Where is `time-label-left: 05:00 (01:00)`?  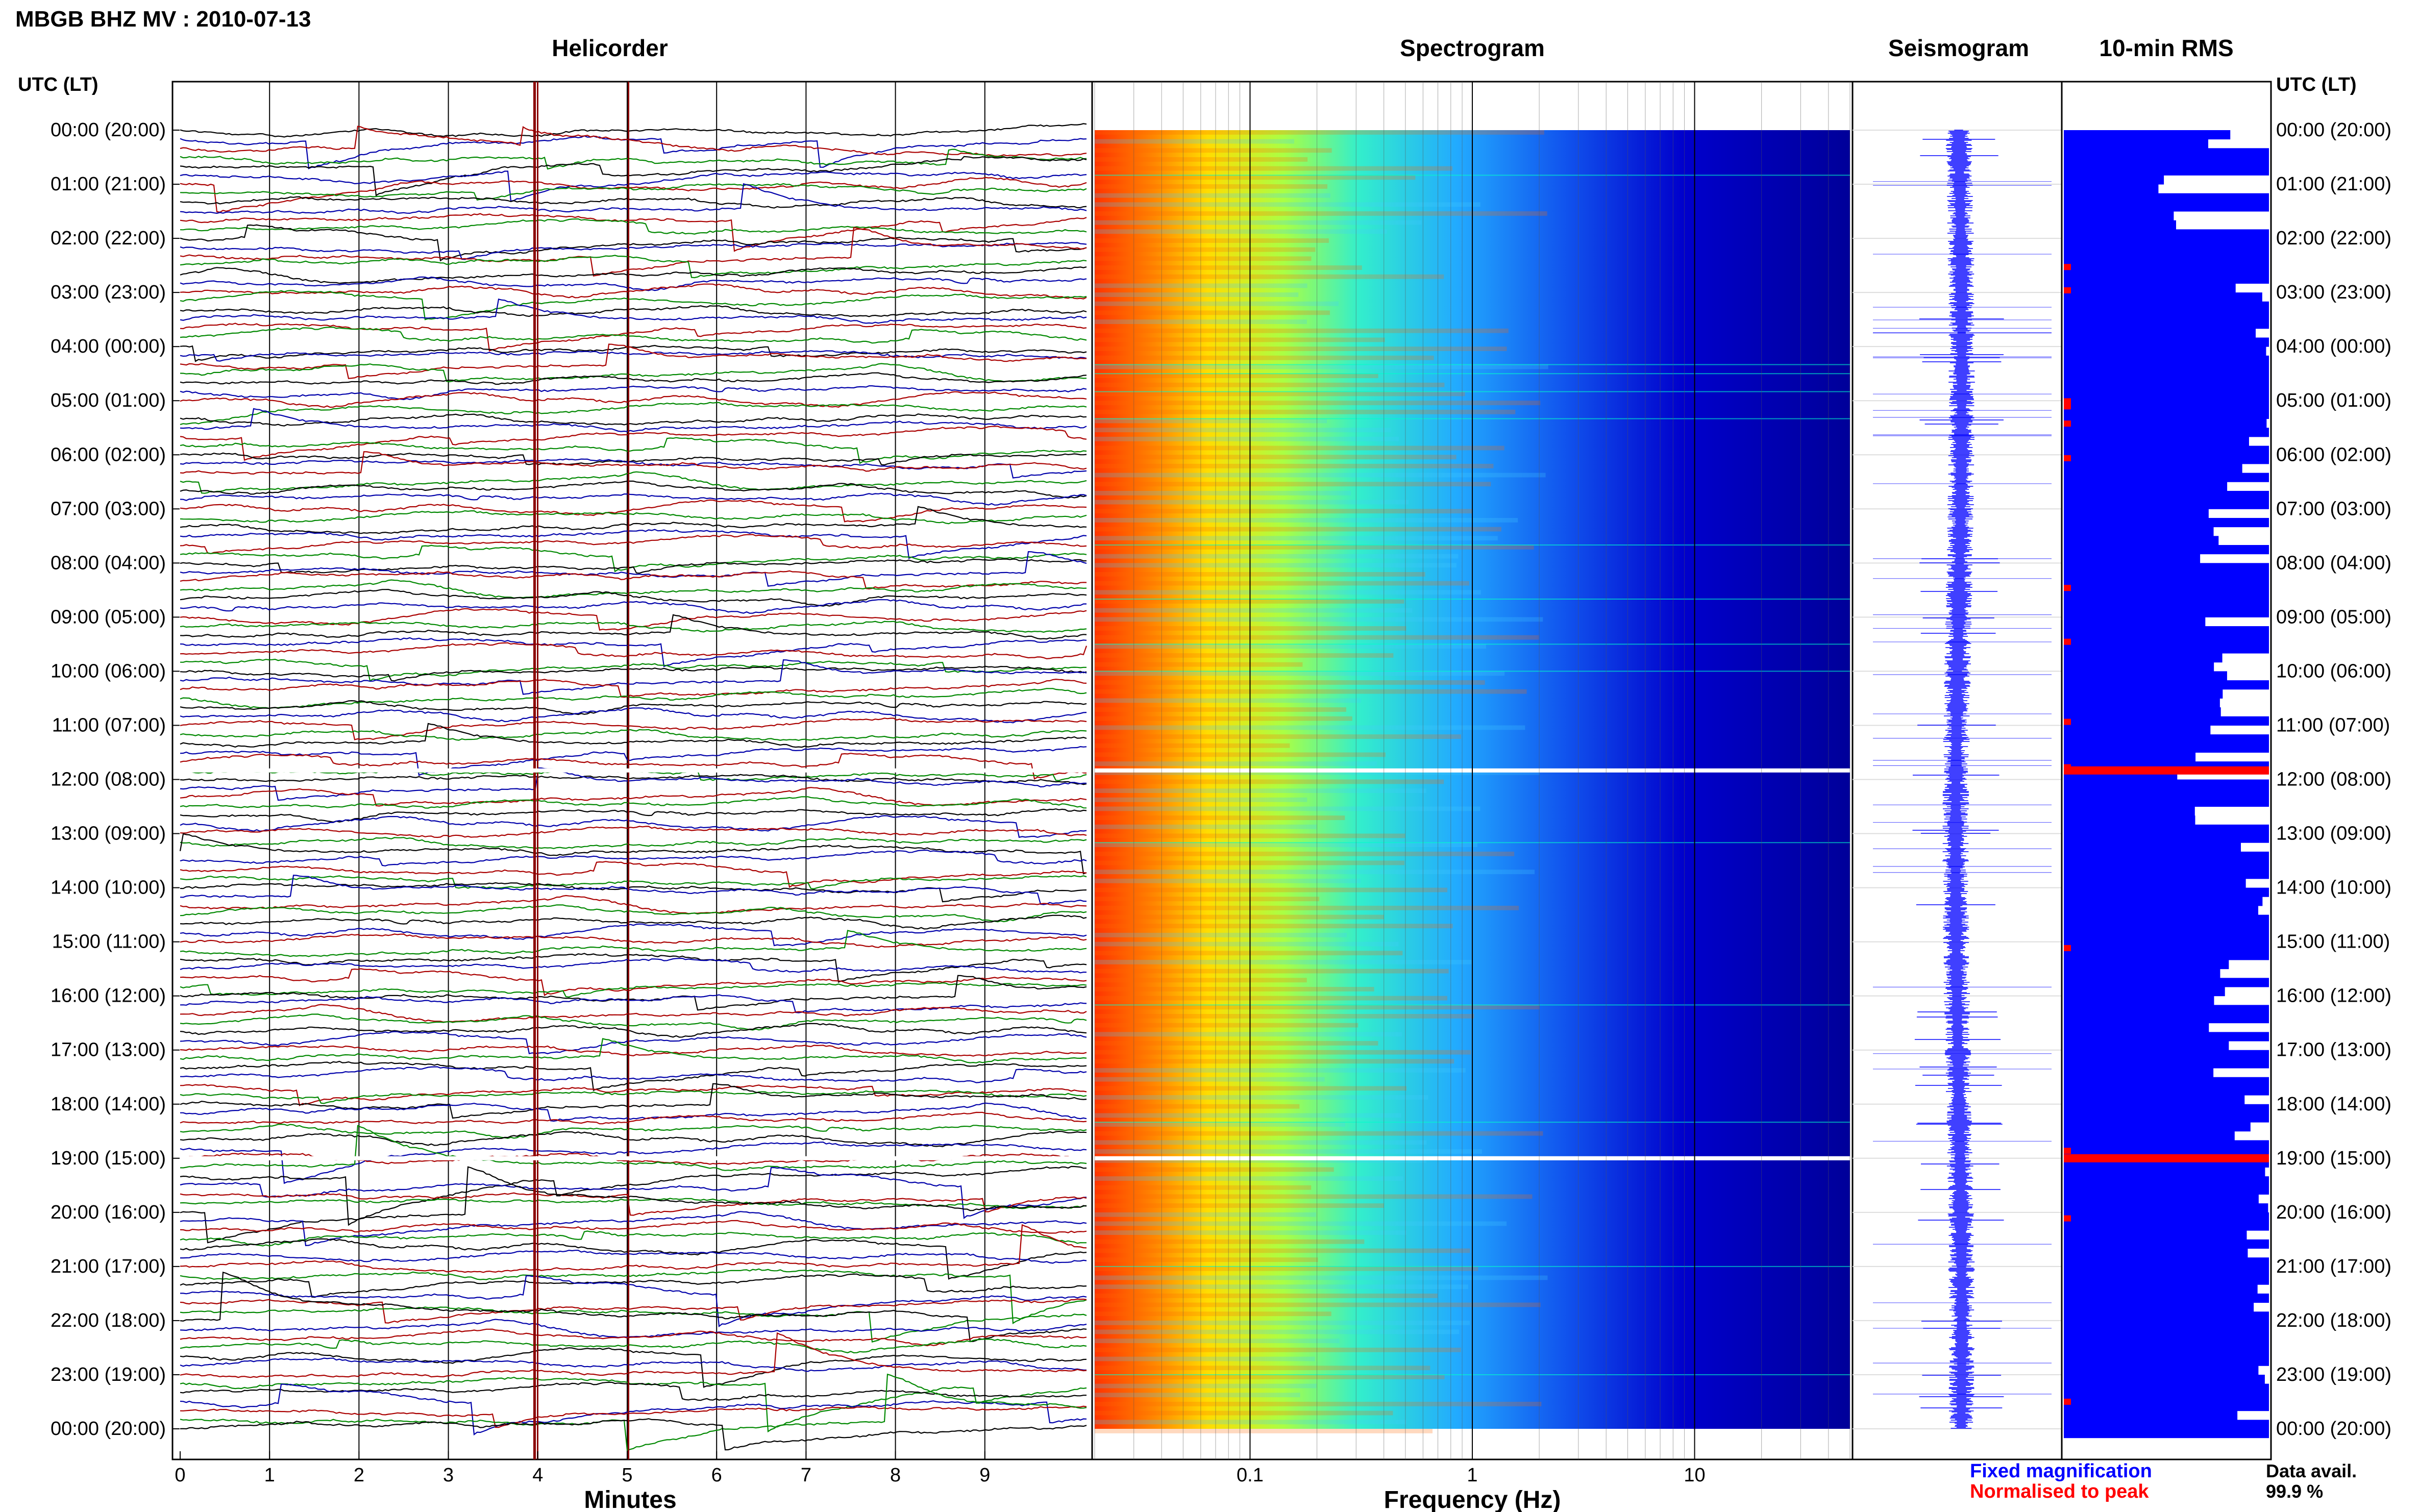
time-label-left: 05:00 (01:00) is located at coordinates (108, 400).